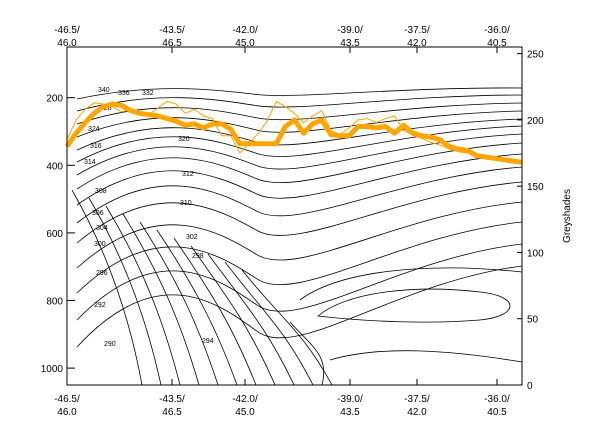 This screenshot has width=600, height=445. What do you see at coordinates (530, 221) in the screenshot?
I see `right-axis: 0 50 100 150 200 250` at bounding box center [530, 221].